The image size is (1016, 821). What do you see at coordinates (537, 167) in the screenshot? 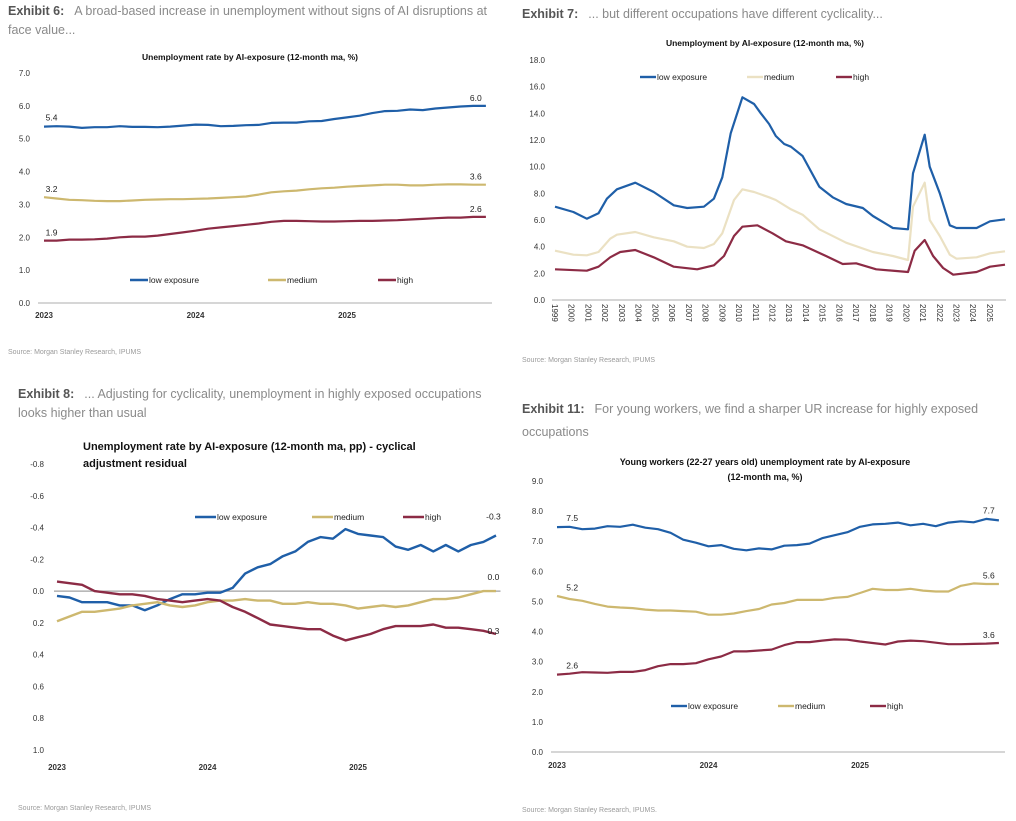
I see `y-tick-label: 10.0` at bounding box center [537, 167].